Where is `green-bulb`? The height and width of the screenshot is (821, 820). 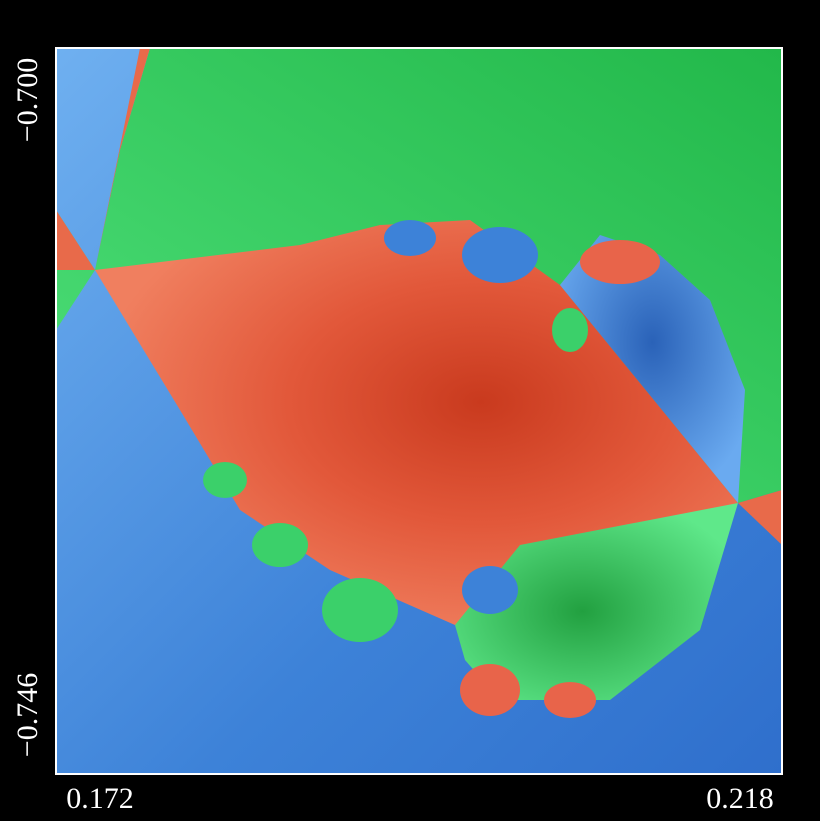
green-bulb is located at coordinates (596, 601).